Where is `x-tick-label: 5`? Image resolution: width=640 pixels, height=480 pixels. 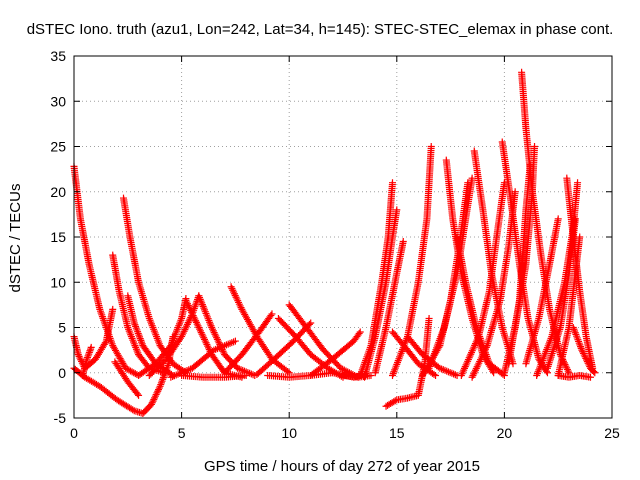 x-tick-label: 5 is located at coordinates (182, 433).